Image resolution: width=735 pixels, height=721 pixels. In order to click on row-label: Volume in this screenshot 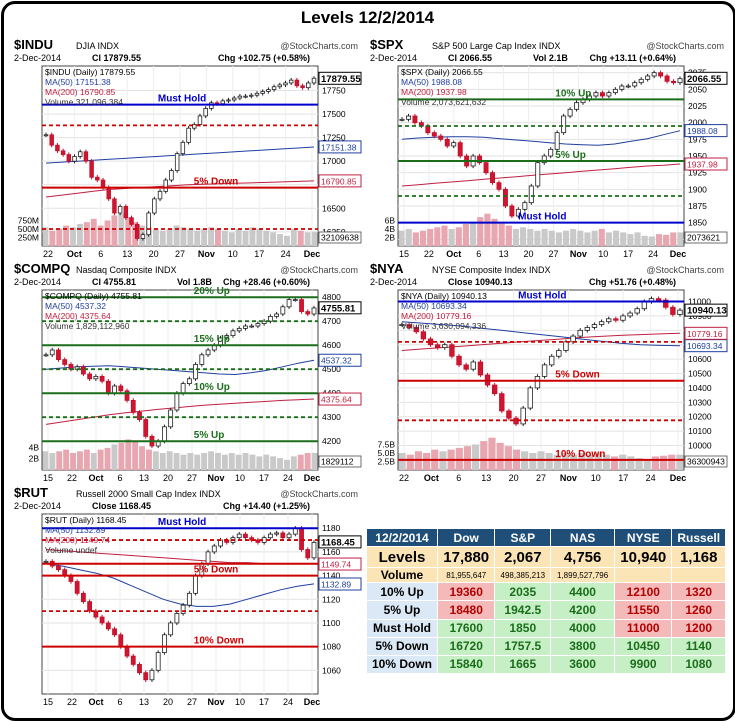, I will do `click(402, 575)`.